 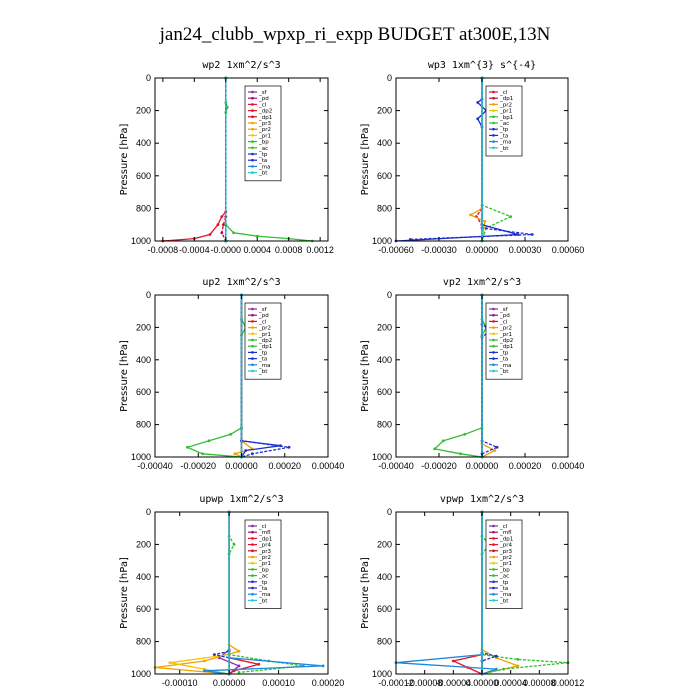 What do you see at coordinates (328, 466) in the screenshot?
I see `x-tick-label: 0.00040` at bounding box center [328, 466].